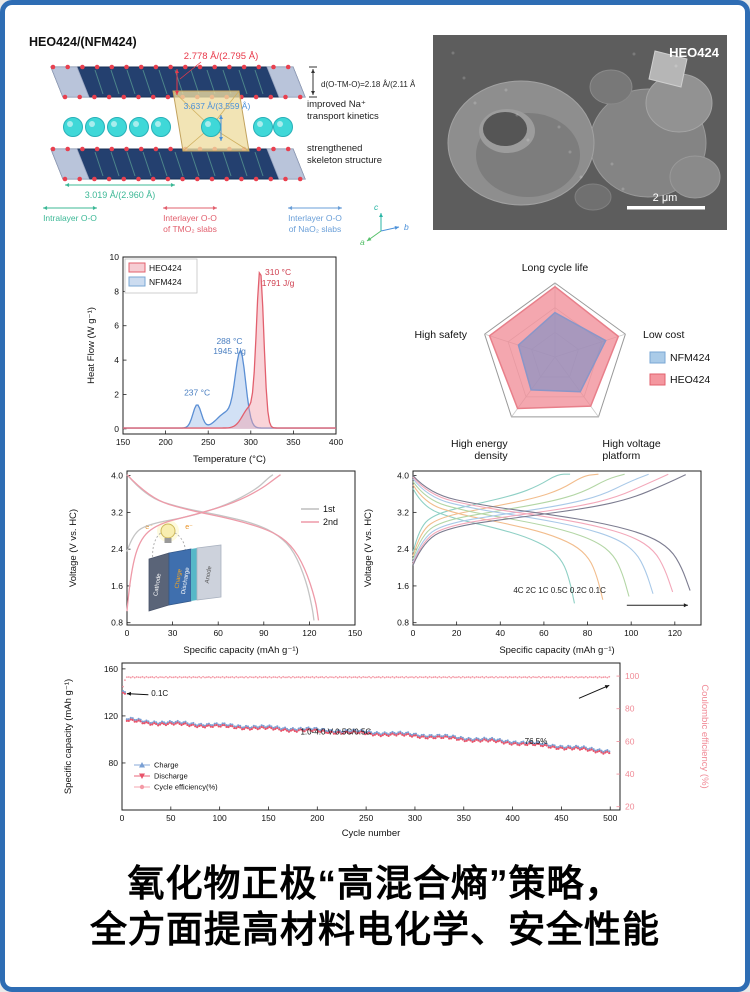  Describe the element at coordinates (375, 930) in the screenshot. I see `caption-line-2: 全方面提高材料电化学、安全性能` at that location.